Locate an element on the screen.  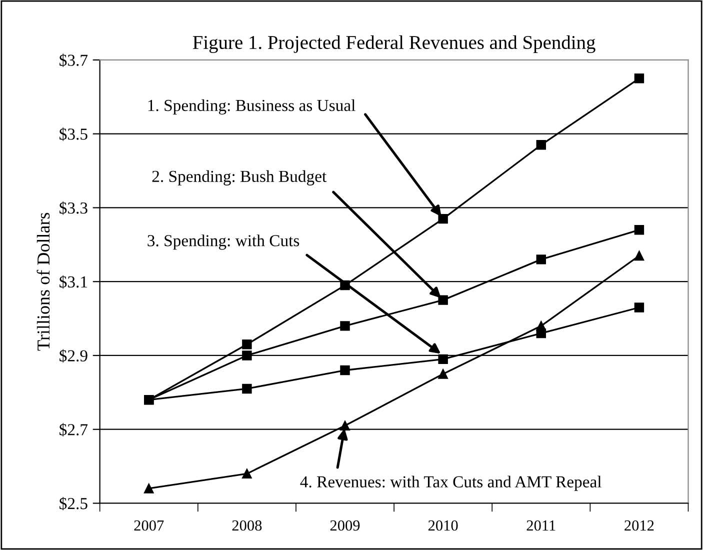
y-tick-label: $3.3 is located at coordinates (74, 208).